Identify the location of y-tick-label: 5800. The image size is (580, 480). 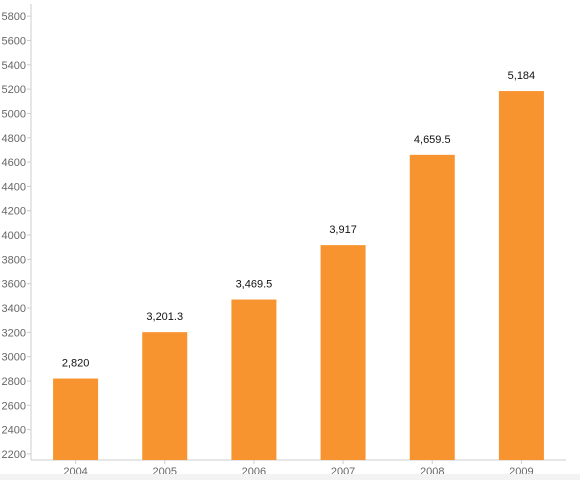
(14, 17).